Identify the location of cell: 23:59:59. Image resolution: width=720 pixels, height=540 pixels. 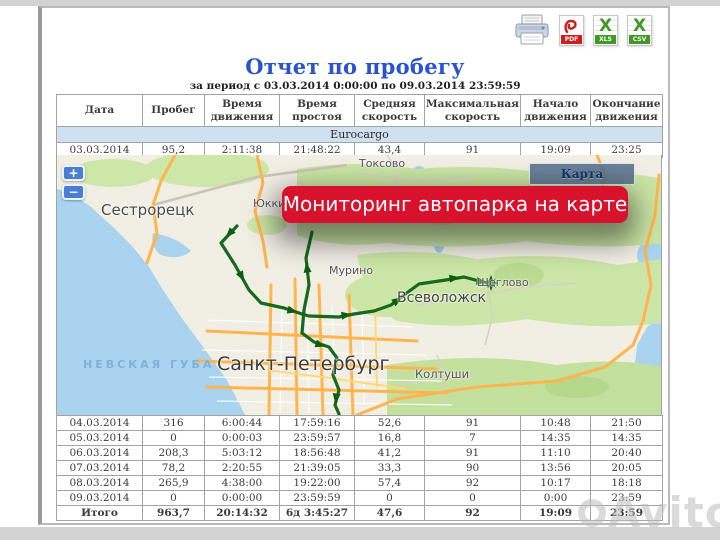
(317, 498).